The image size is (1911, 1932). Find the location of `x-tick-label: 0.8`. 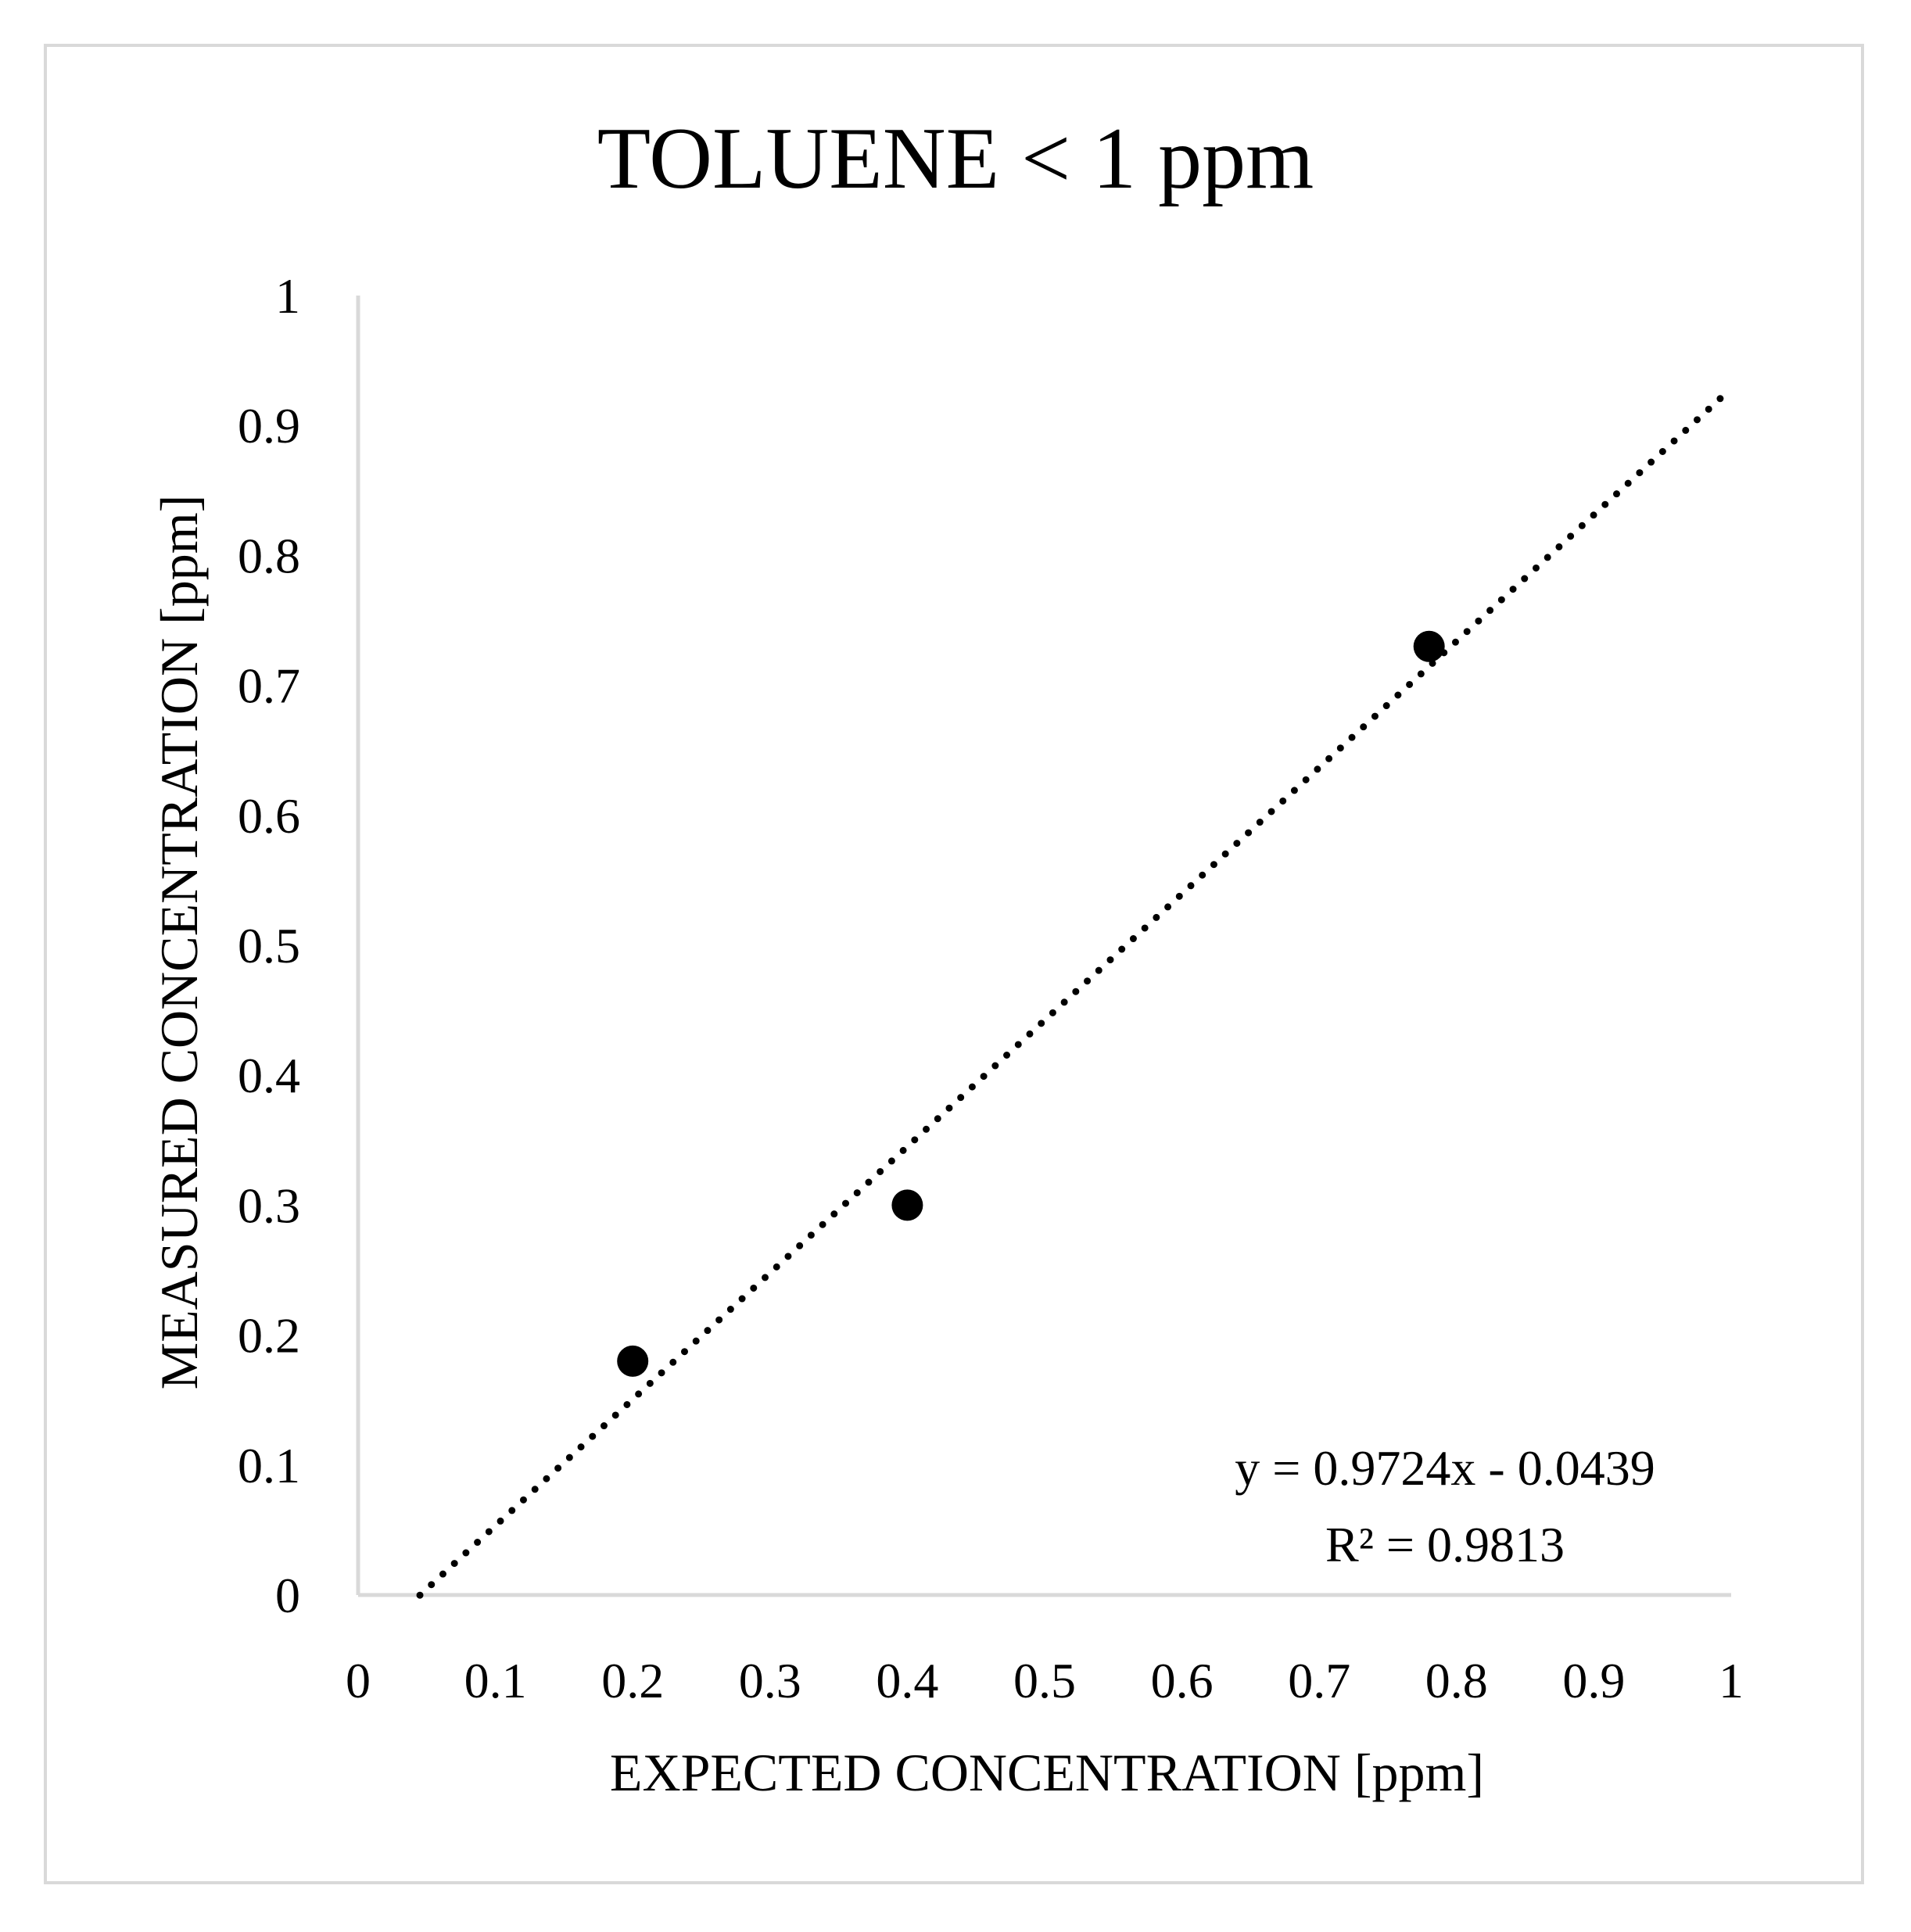

x-tick-label: 0.8 is located at coordinates (1456, 1680).